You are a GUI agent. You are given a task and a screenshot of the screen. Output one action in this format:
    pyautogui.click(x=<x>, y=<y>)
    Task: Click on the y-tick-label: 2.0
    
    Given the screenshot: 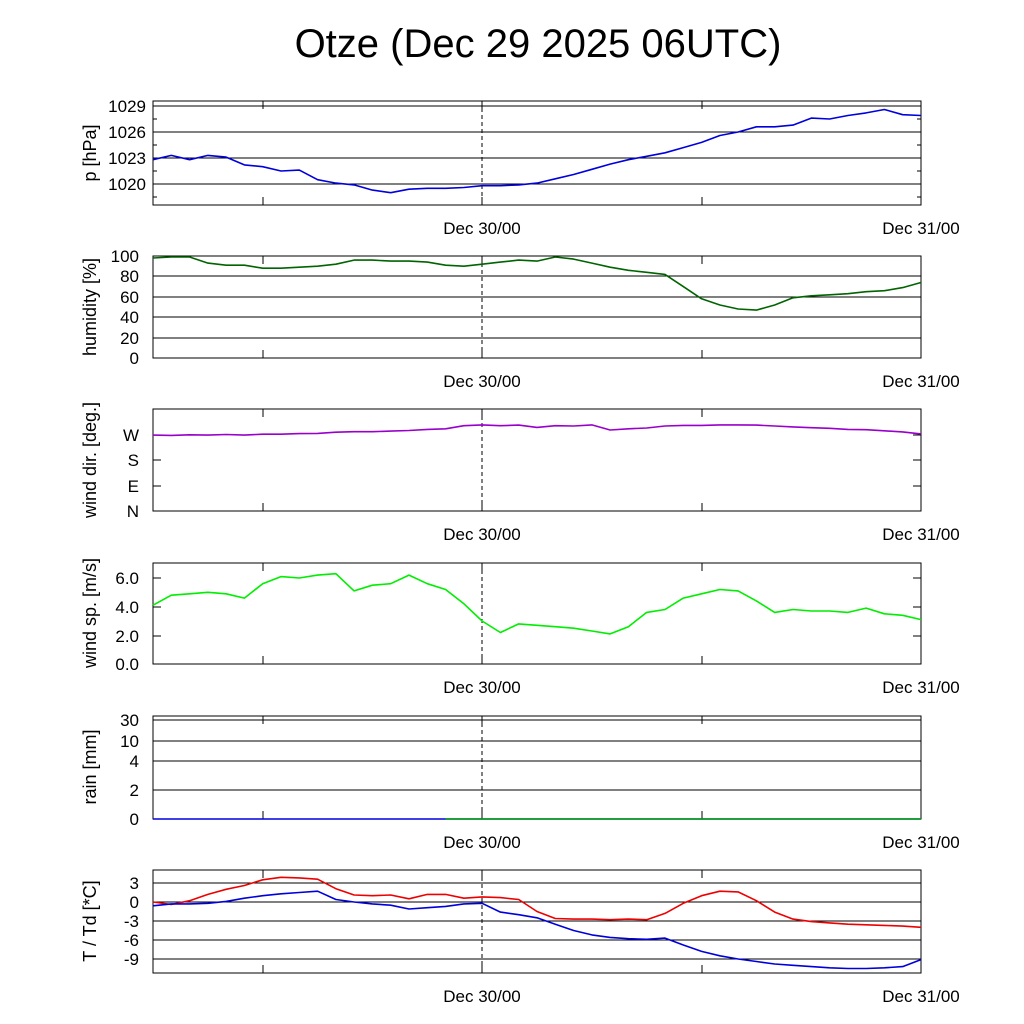 What is the action you would take?
    pyautogui.click(x=127, y=636)
    